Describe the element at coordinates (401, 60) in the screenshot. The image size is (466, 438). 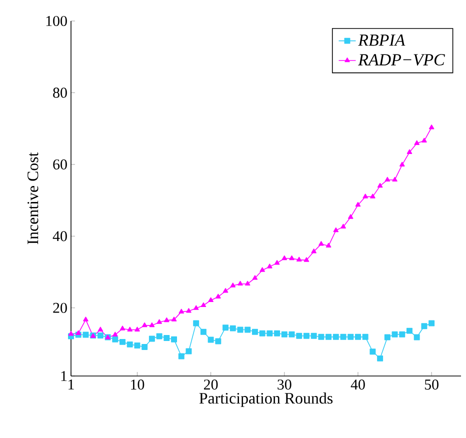
I see `legend-label: RADP−VPC` at that location.